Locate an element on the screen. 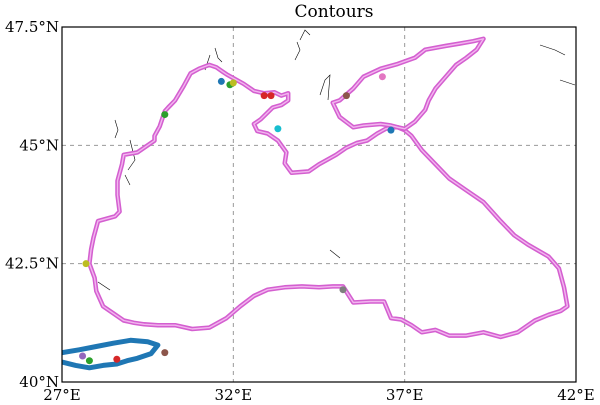  azov-sea-contour-core is located at coordinates (408, 84).